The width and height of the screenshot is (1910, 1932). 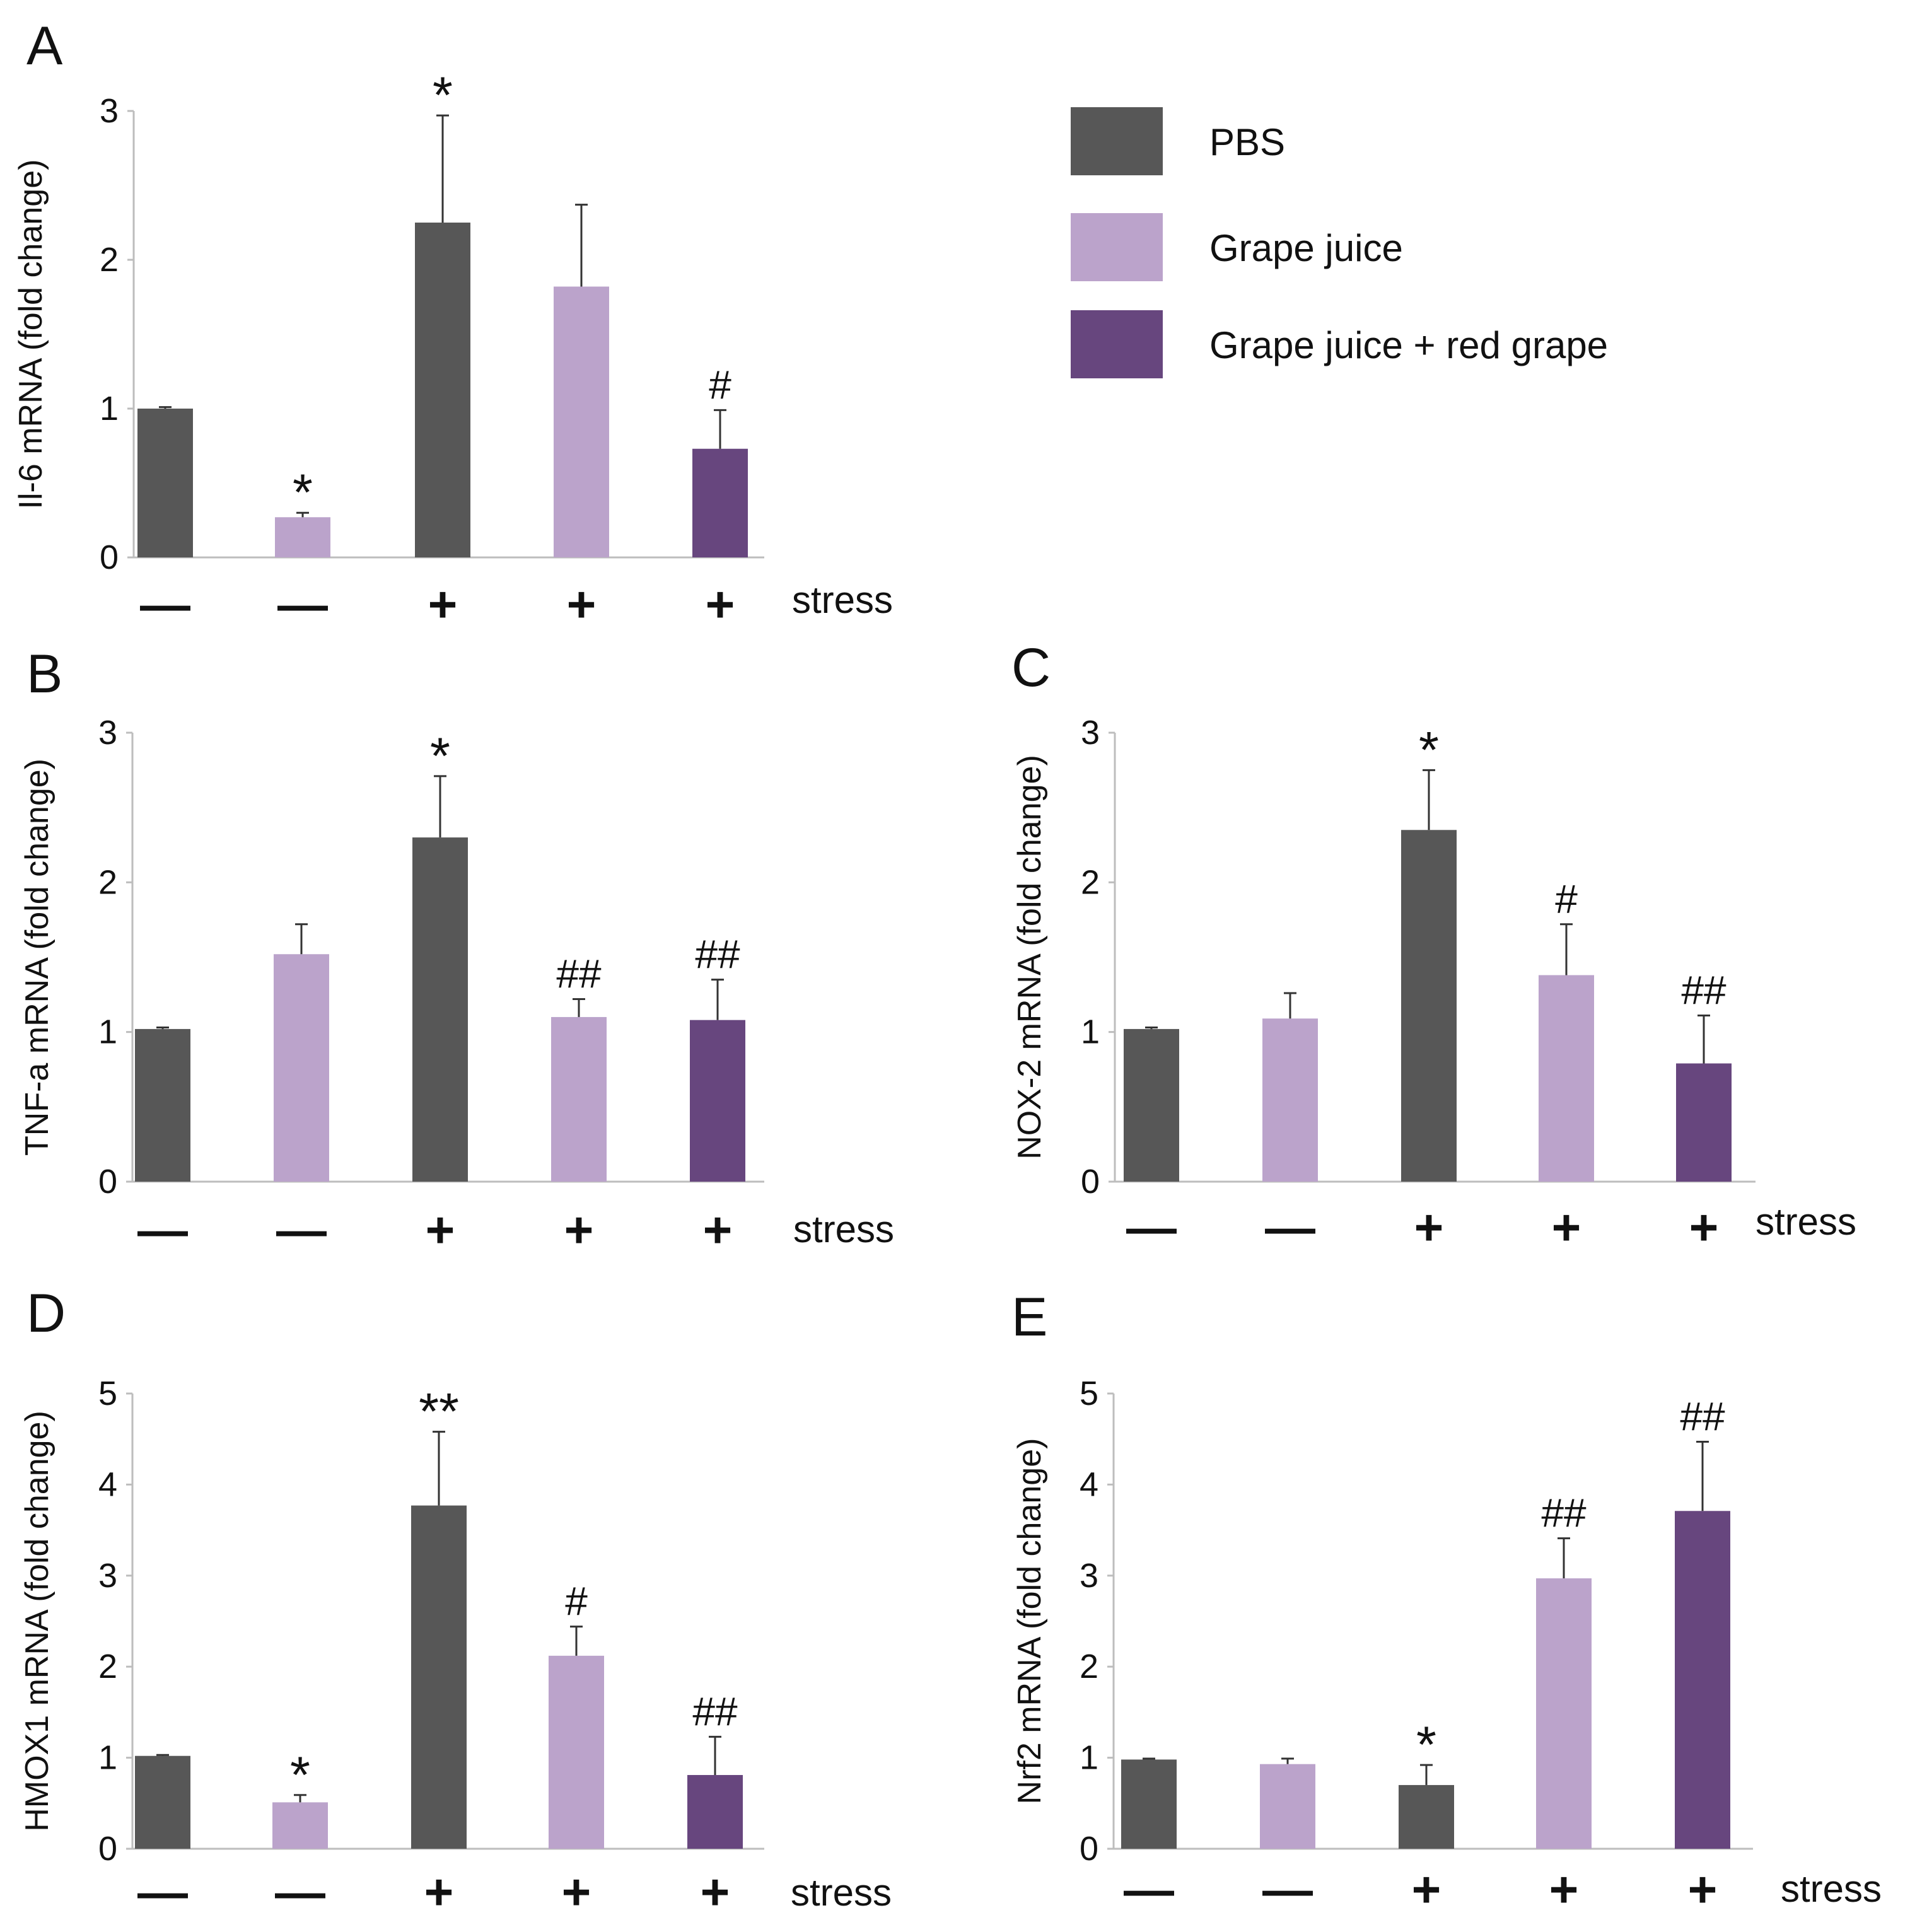 What do you see at coordinates (1031, 668) in the screenshot?
I see `panel-letter: C` at bounding box center [1031, 668].